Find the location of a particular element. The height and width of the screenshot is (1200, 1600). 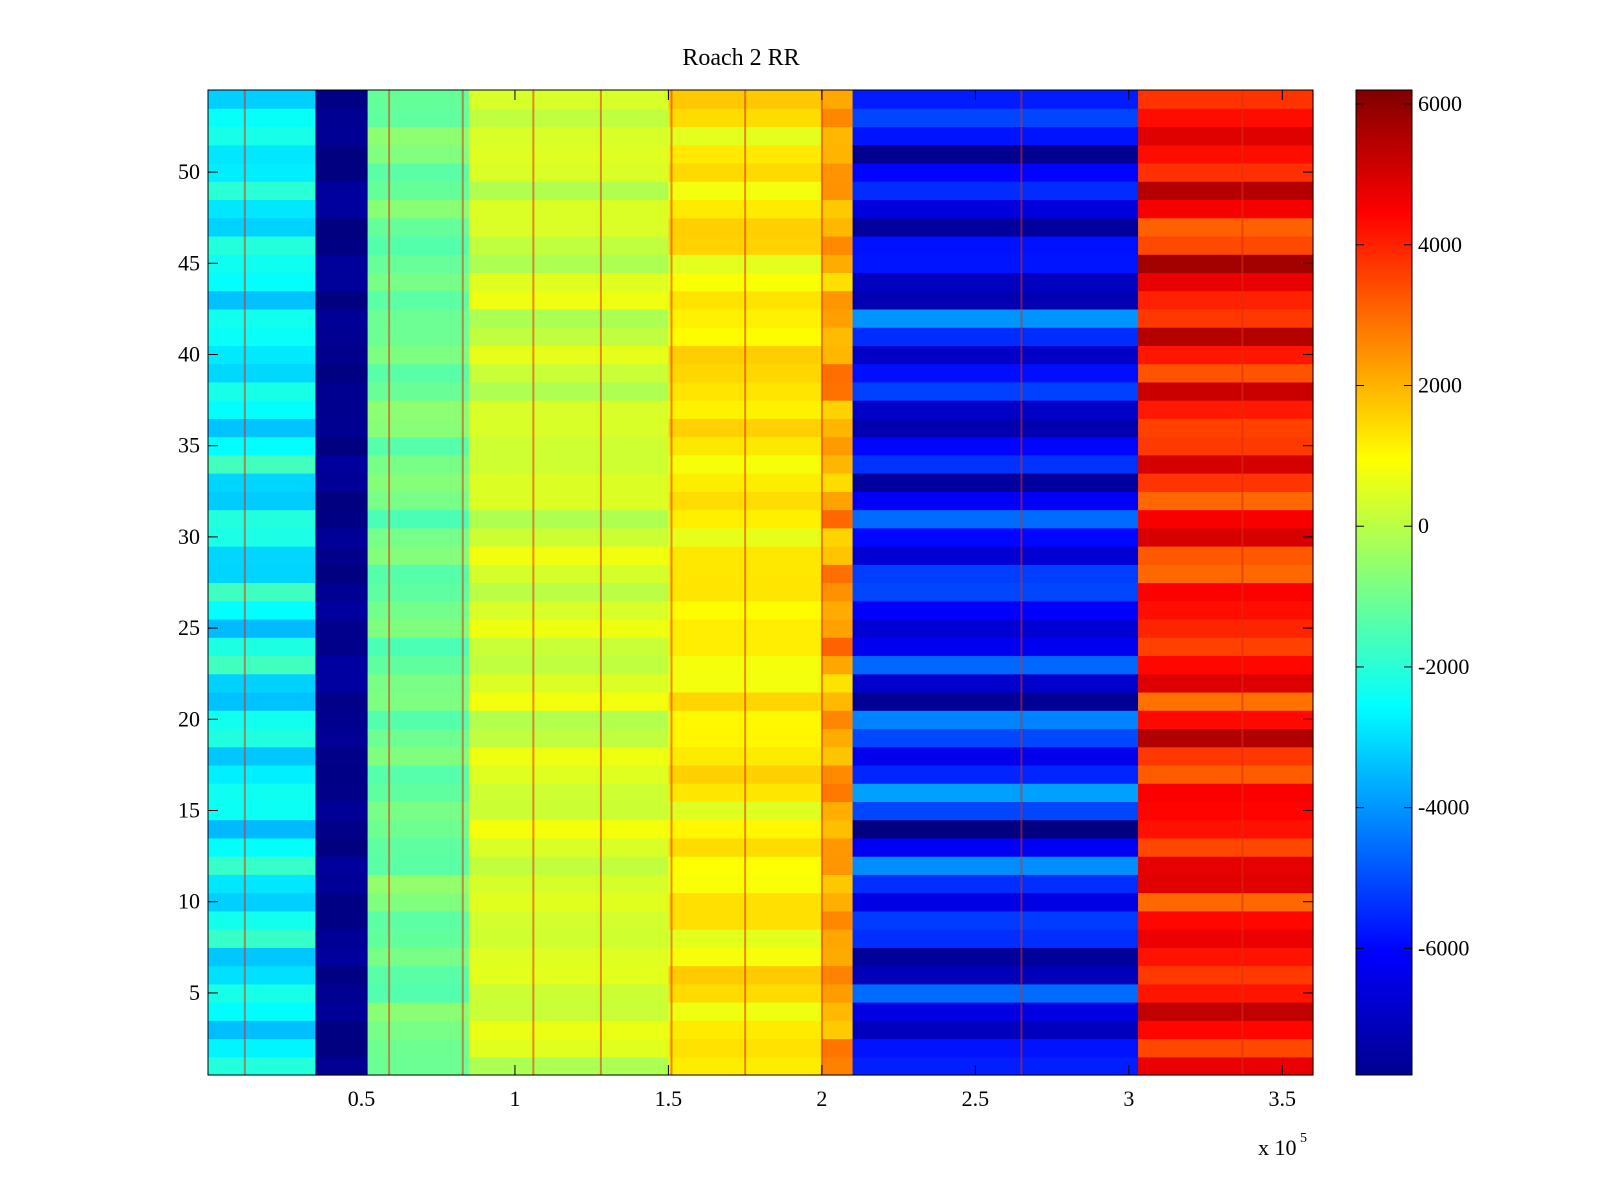

x-tick-label: 1 is located at coordinates (514, 1098).